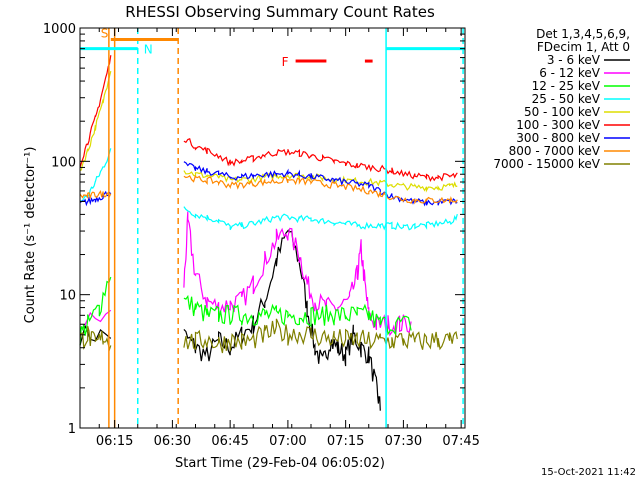 The width and height of the screenshot is (640, 480). What do you see at coordinates (570, 73) in the screenshot?
I see `legend-label: 6 - 12 keV` at bounding box center [570, 73].